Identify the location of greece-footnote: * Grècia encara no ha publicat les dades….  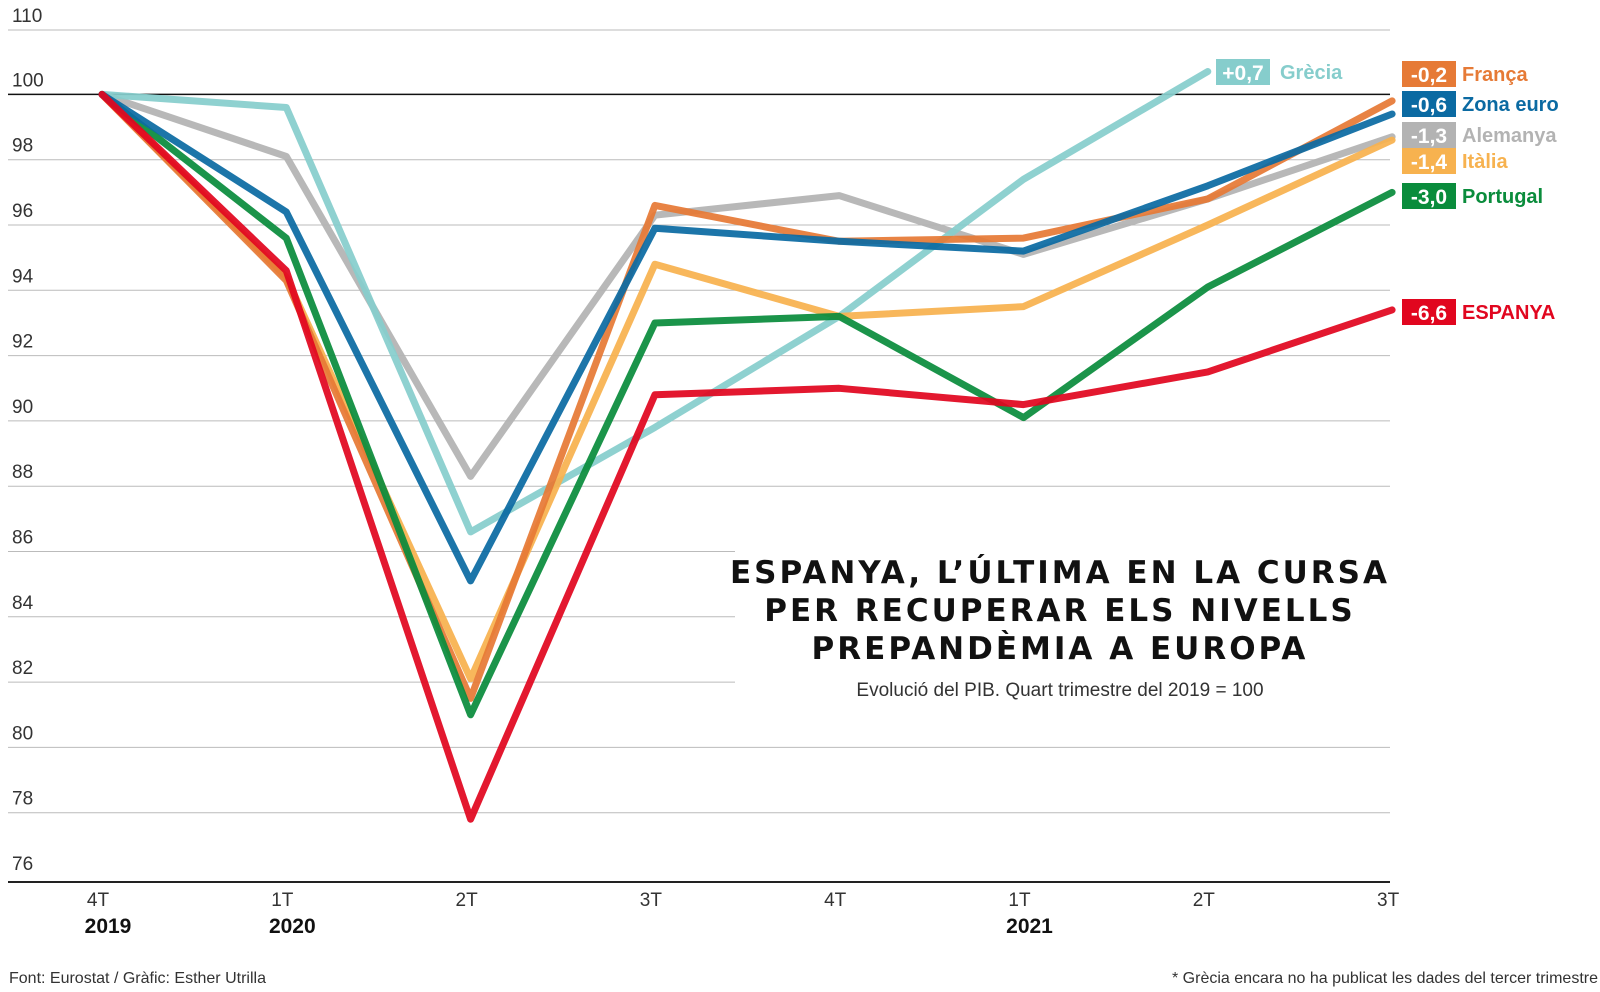
(1385, 978).